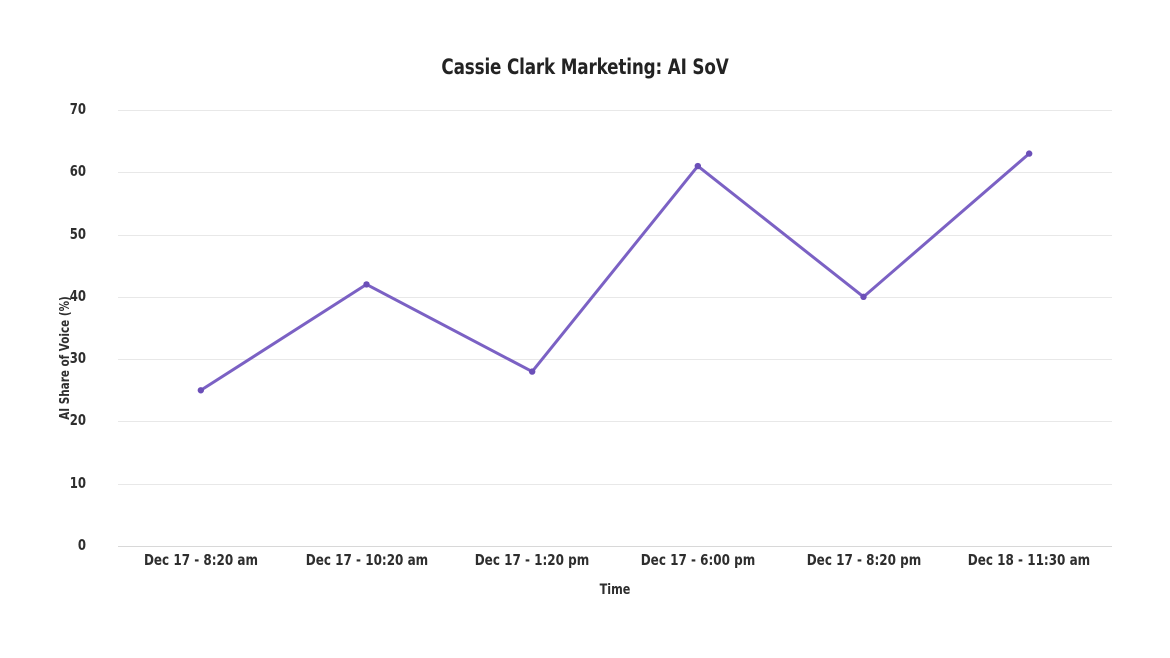 This screenshot has height=658, width=1170. I want to click on y-axis-tick-label: 50, so click(77, 233).